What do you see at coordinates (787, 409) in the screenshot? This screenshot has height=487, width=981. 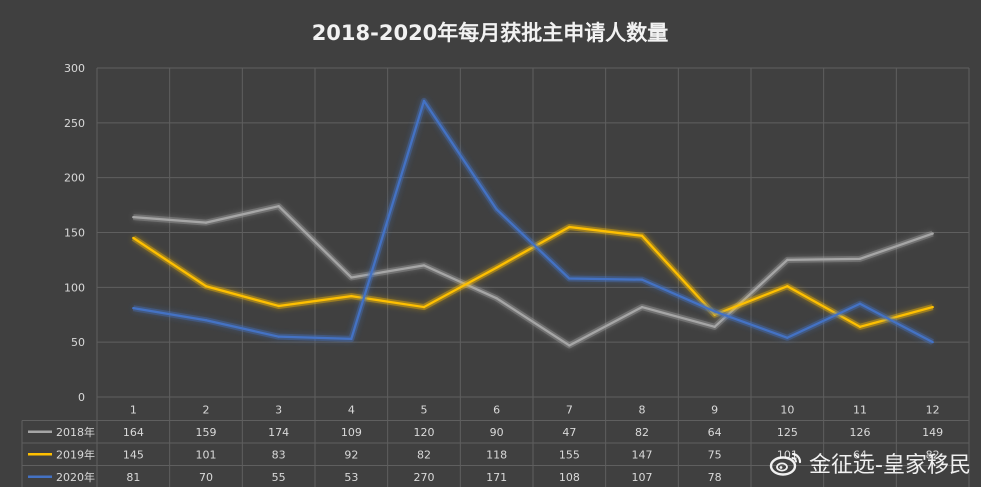 I see `x-tick-label: 10` at bounding box center [787, 409].